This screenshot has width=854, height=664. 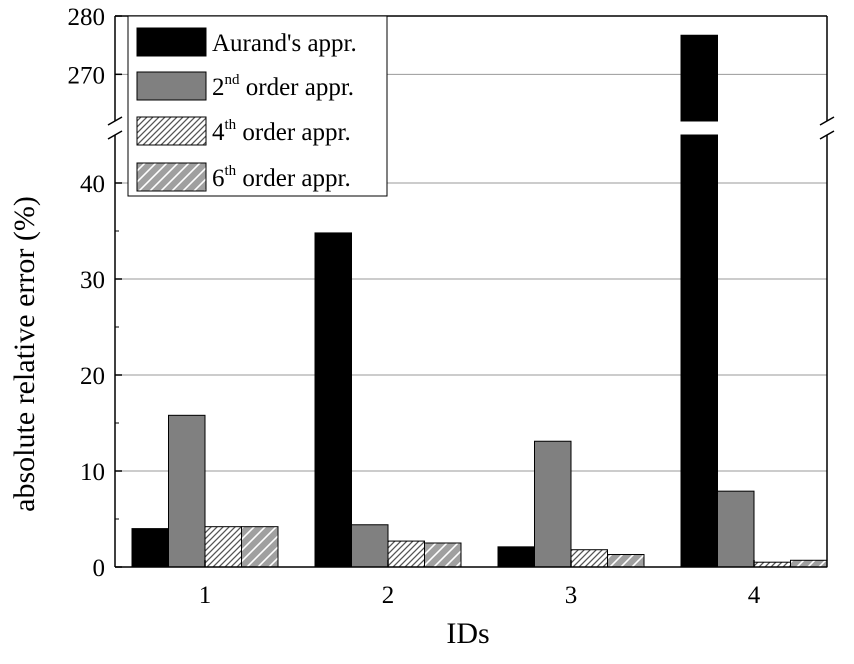 I want to click on bar-series2-id4, so click(x=736, y=529).